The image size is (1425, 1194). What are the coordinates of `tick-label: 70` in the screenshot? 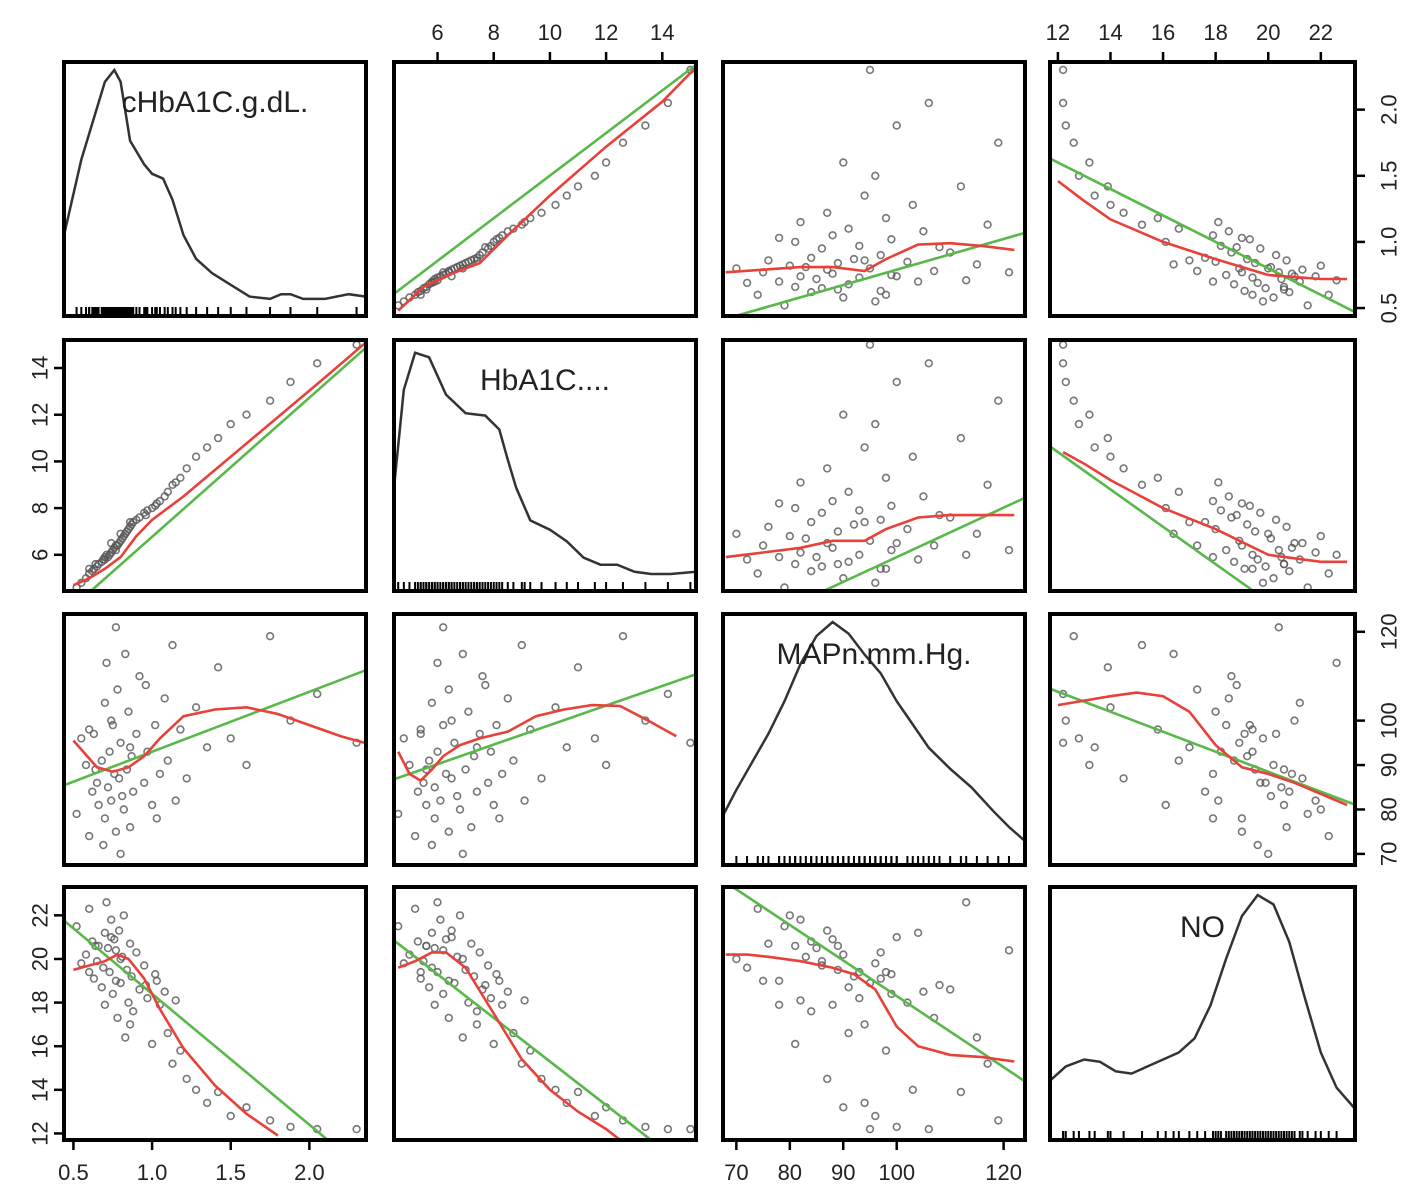 It's located at (1389, 854).